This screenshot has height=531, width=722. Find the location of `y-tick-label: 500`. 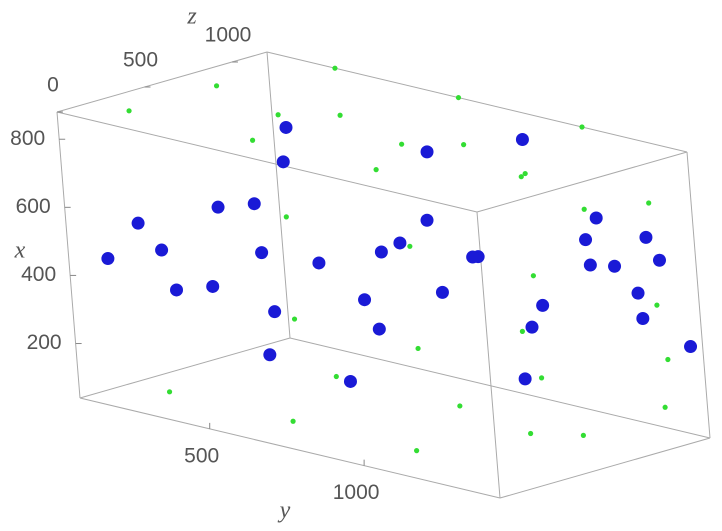

y-tick-label: 500 is located at coordinates (201, 455).